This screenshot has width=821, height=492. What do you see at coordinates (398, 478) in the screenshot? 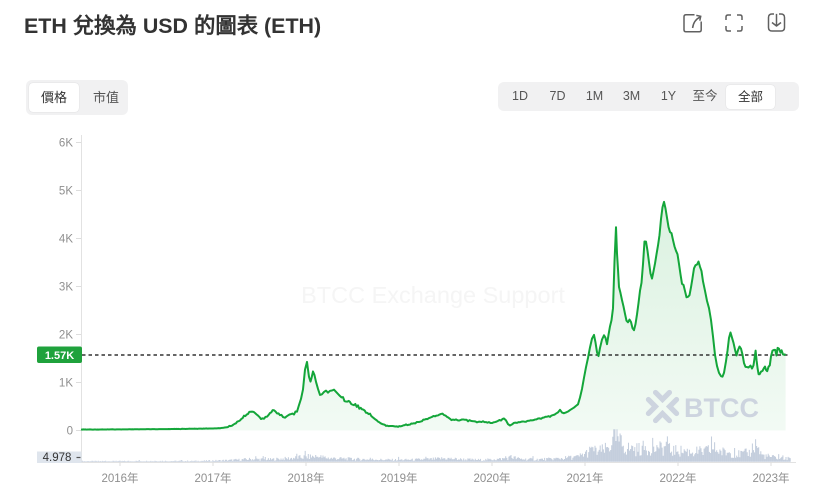
I see `svg-text: 2019年` at bounding box center [398, 478].